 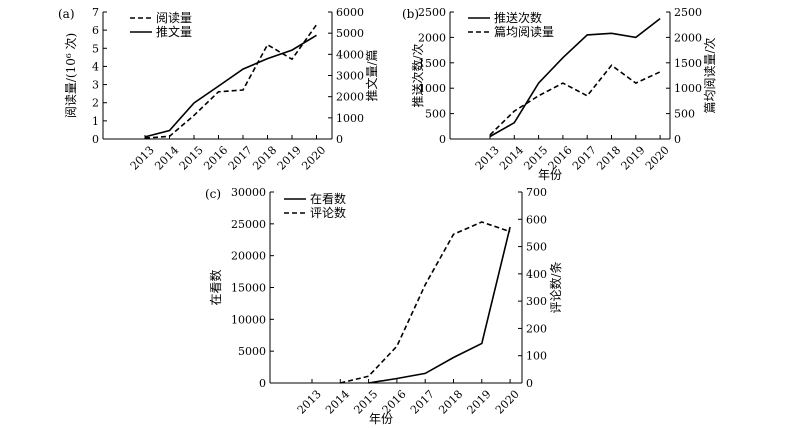 What do you see at coordinates (328, 198) in the screenshot?
I see `legend-label: 在看数` at bounding box center [328, 198].